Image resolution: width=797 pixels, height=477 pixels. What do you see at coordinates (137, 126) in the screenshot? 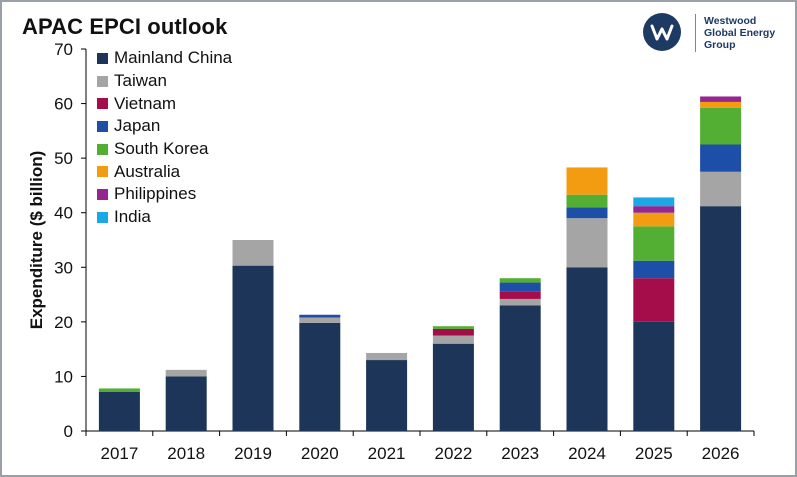
I see `legend-label: Japan` at bounding box center [137, 126].